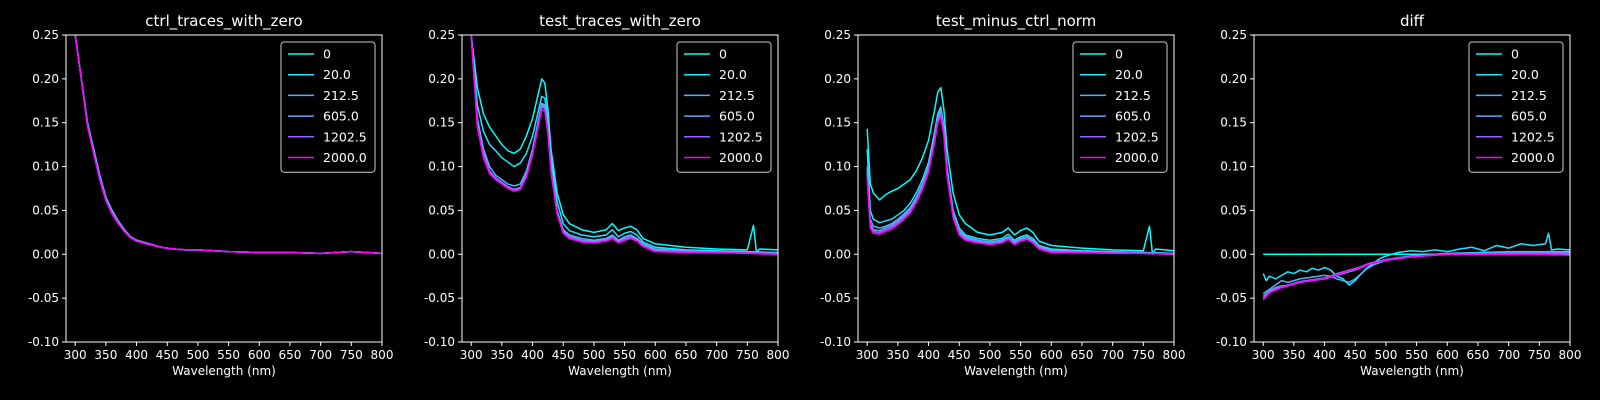 This screenshot has height=400, width=1600. What do you see at coordinates (1233, 79) in the screenshot?
I see `y-tick-label: 0.20` at bounding box center [1233, 79].